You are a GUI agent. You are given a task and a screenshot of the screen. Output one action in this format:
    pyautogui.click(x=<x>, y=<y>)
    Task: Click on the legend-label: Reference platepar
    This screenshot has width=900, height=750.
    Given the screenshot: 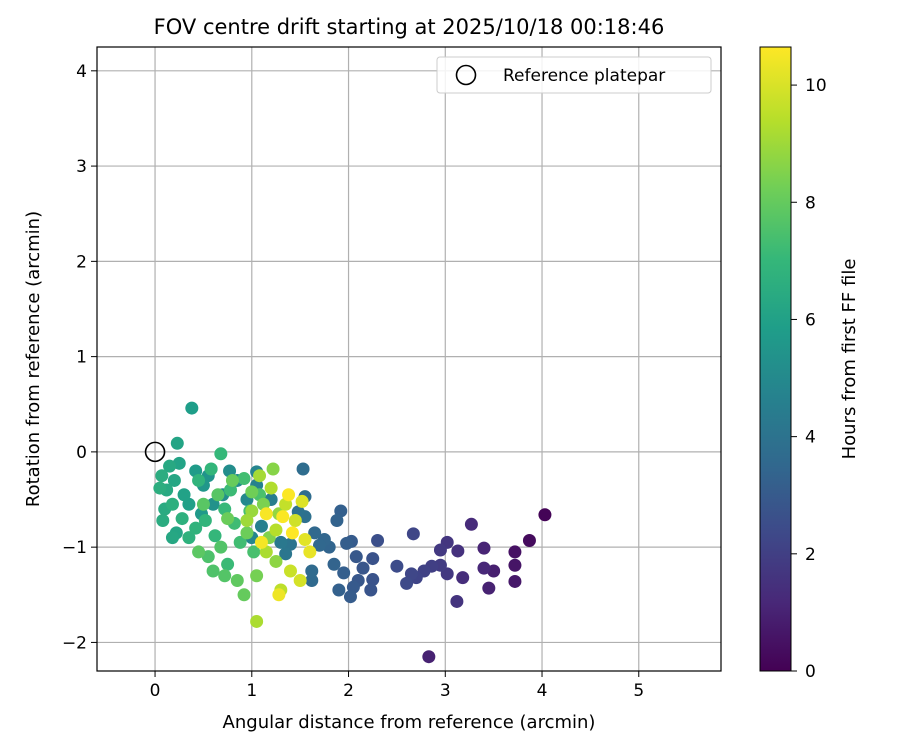 What is the action you would take?
    pyautogui.click(x=584, y=76)
    